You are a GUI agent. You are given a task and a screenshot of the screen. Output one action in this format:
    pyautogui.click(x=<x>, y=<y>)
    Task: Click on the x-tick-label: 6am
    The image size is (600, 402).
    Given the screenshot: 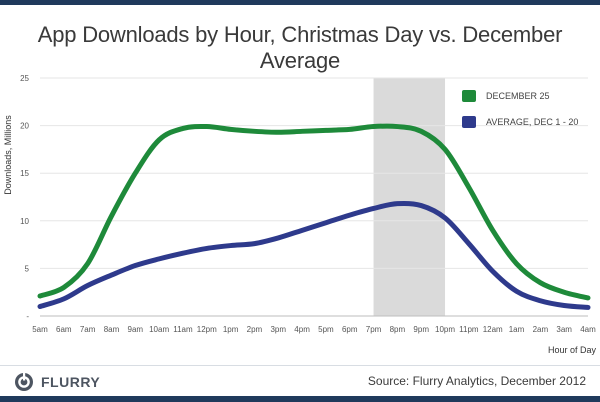 What is the action you would take?
    pyautogui.click(x=64, y=329)
    